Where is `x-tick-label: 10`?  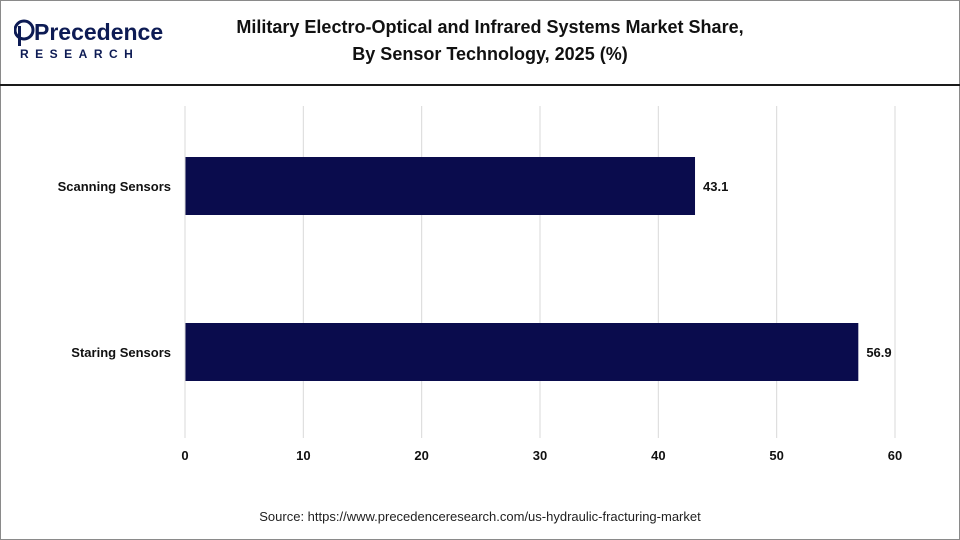
x-tick-label: 10 is located at coordinates (303, 455).